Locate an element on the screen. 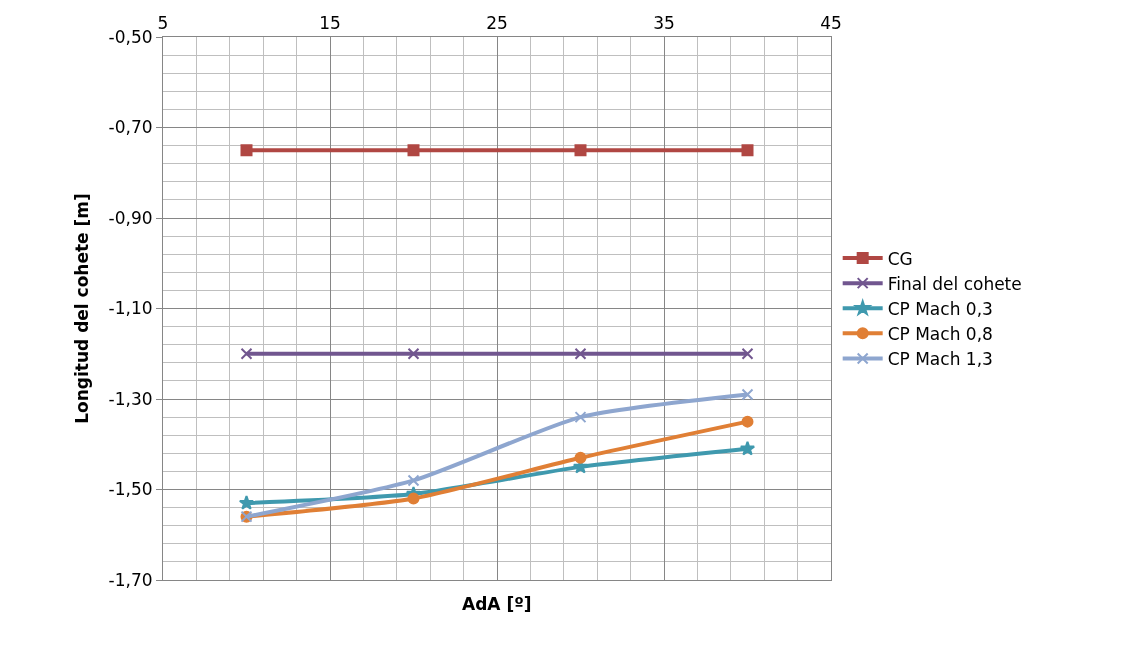 The width and height of the screenshot is (1133, 646). x-tick-label: 5 is located at coordinates (163, 23).